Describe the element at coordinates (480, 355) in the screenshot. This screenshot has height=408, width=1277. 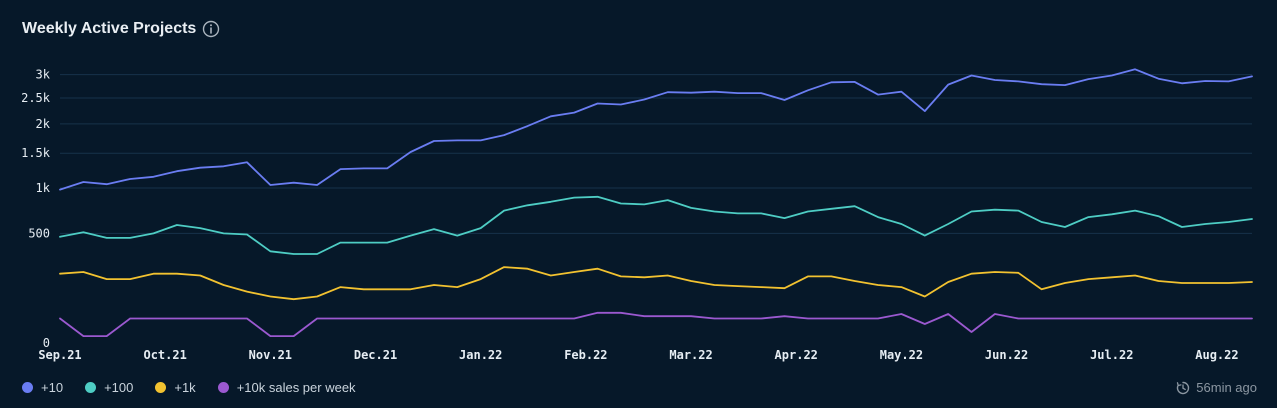
I see `x-tick-label: Jan.22` at that location.